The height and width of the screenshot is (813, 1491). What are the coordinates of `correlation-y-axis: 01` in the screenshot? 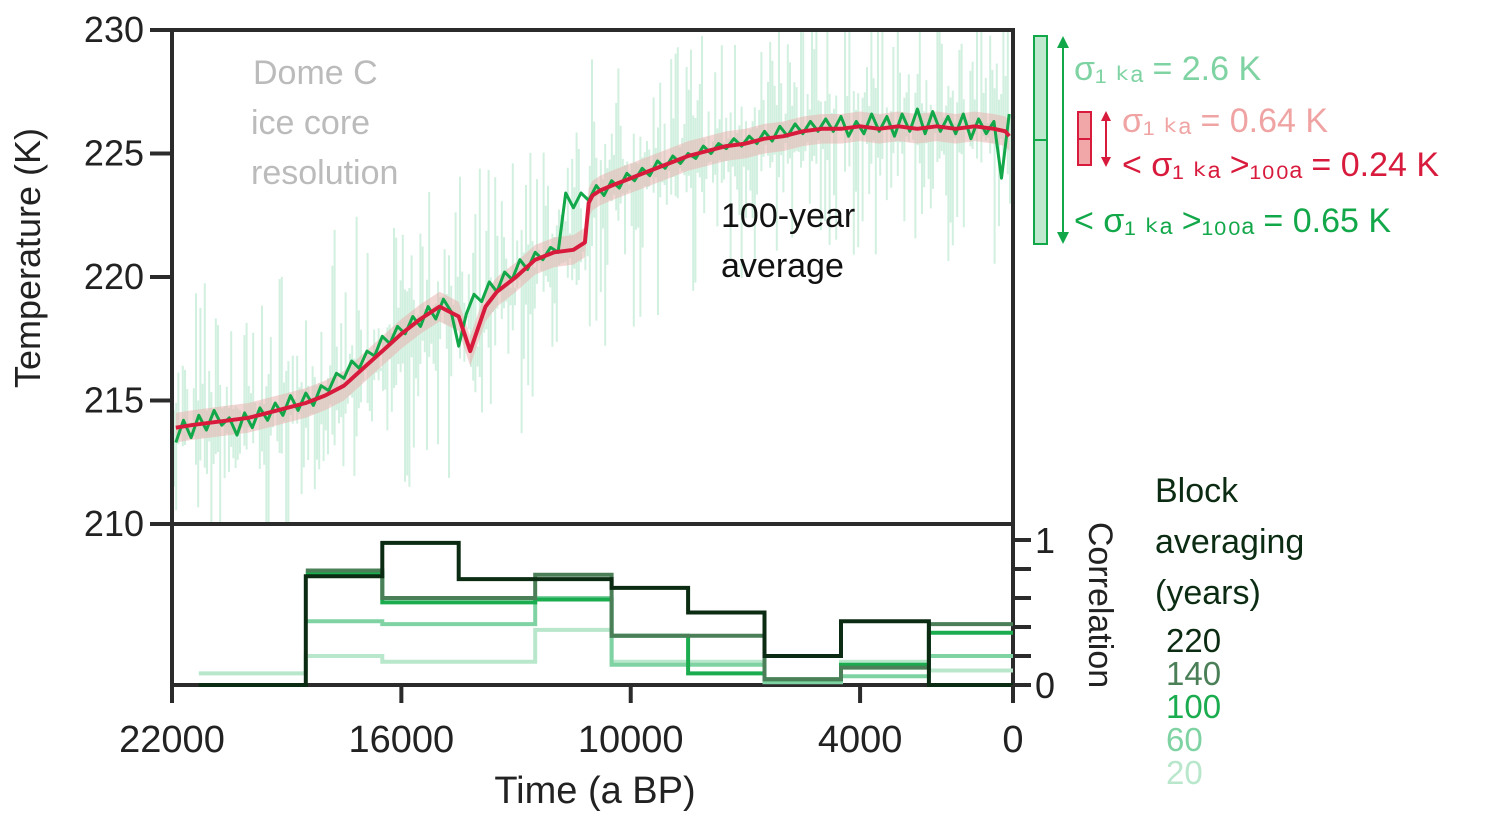 It's located at (1034, 613).